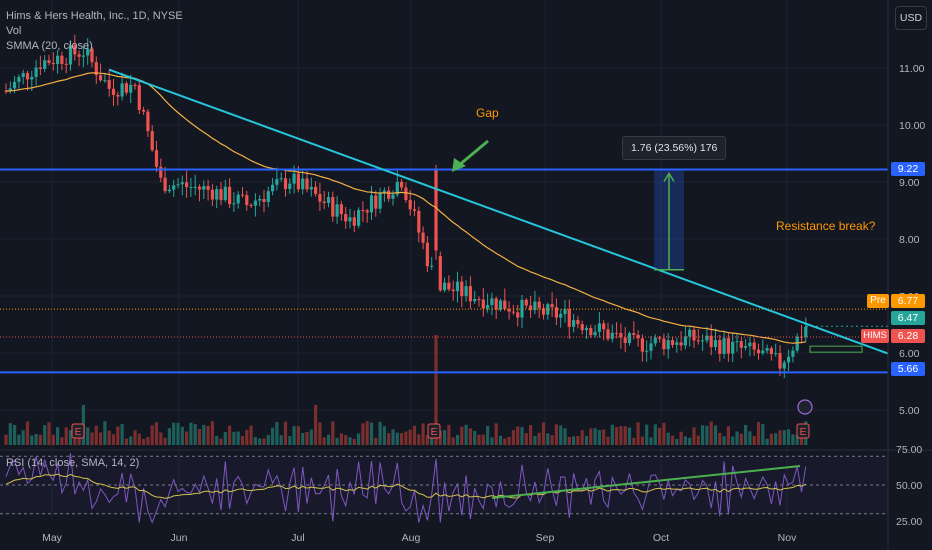  I want to click on price-tick-label: 11.00, so click(912, 69).